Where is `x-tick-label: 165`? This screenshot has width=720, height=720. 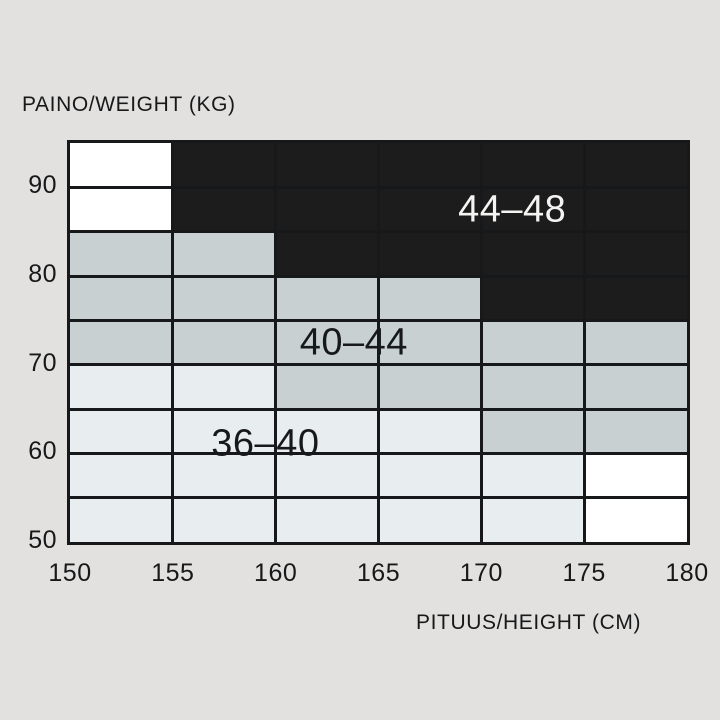
x-tick-label: 165 is located at coordinates (378, 573).